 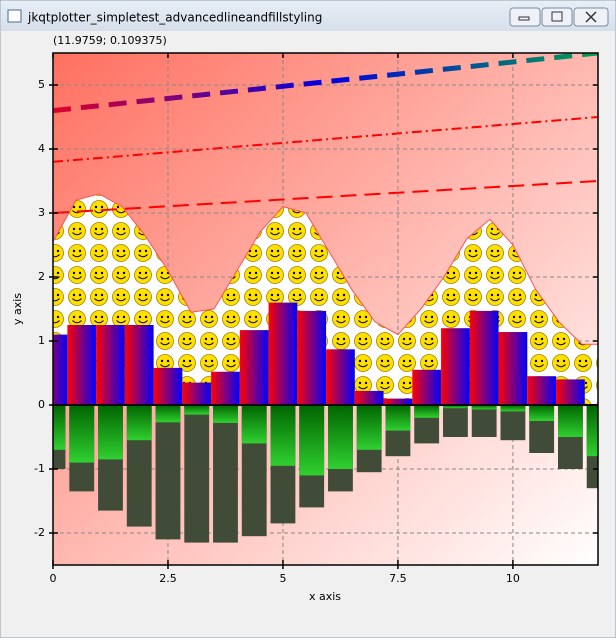 I want to click on y-tick-label: 2, so click(x=41, y=276).